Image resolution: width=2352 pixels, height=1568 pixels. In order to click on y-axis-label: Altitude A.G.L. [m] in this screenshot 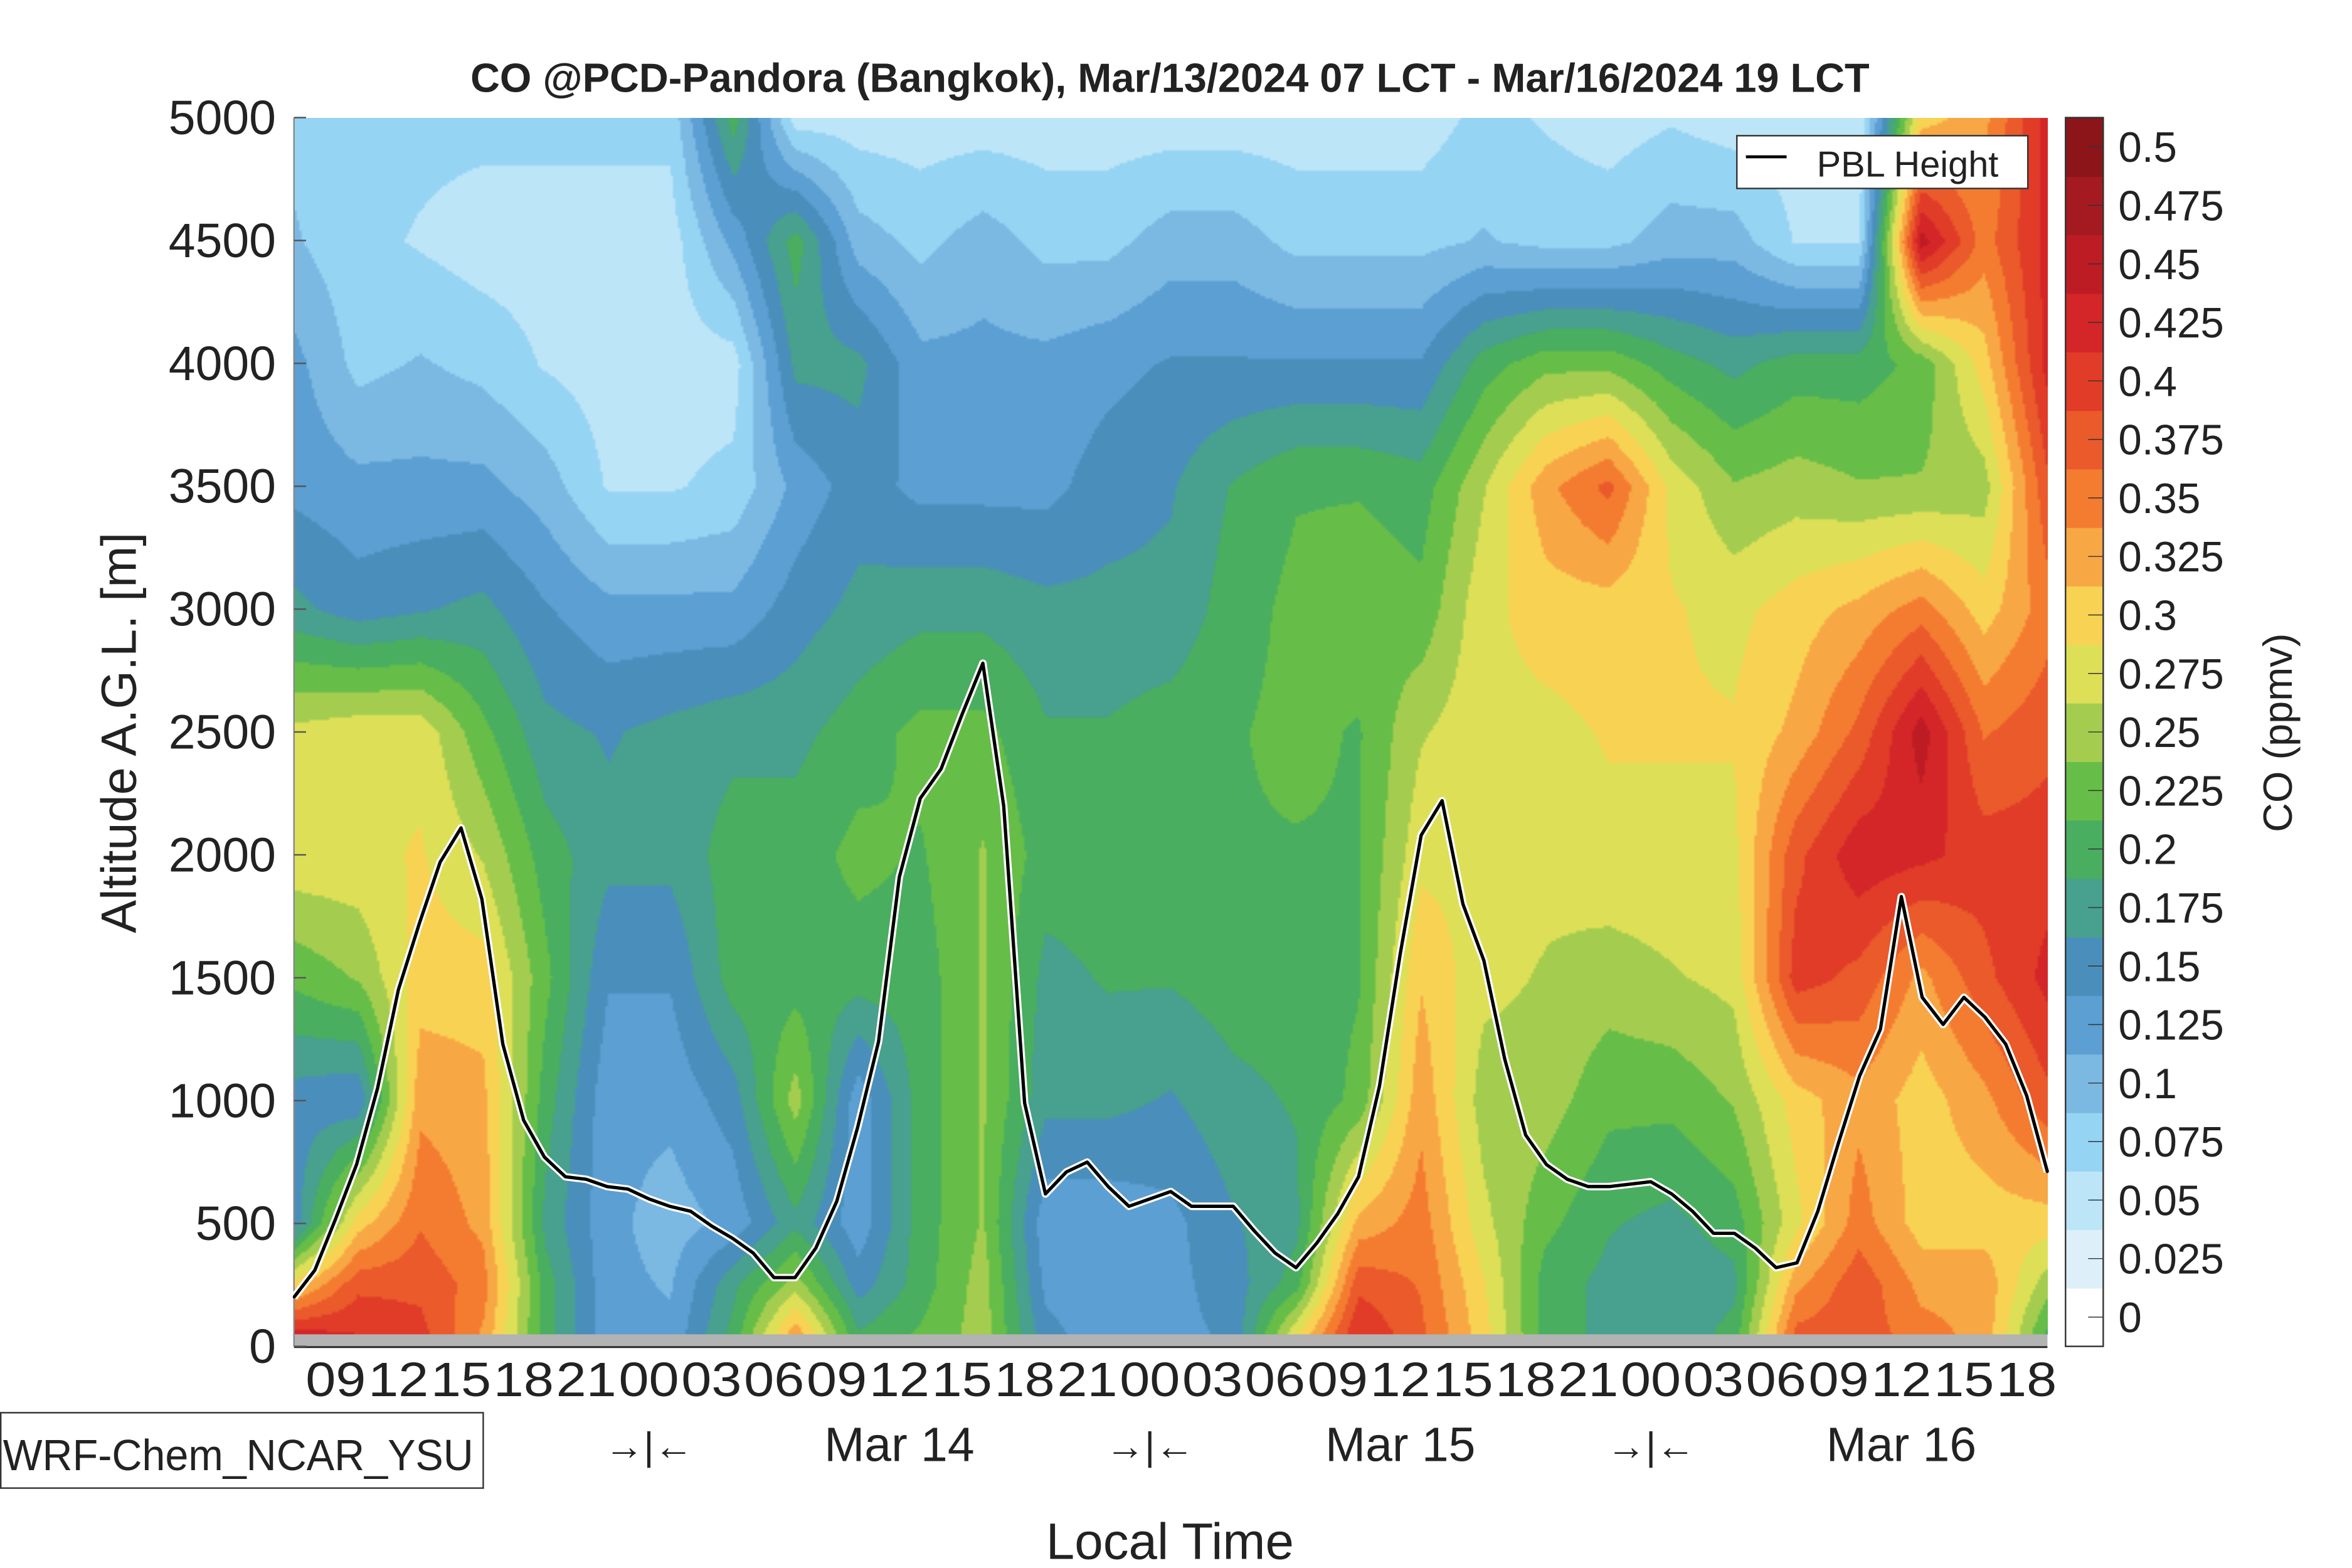, I will do `click(118, 733)`.